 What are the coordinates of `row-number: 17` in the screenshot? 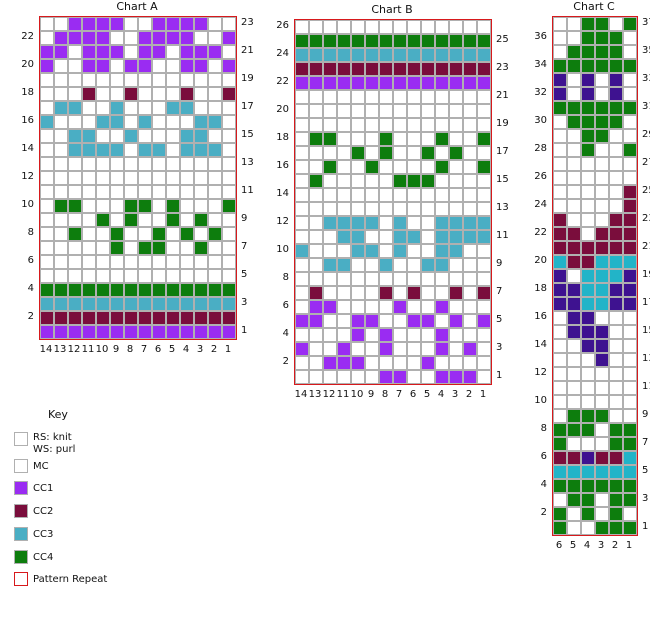 It's located at (247, 106).